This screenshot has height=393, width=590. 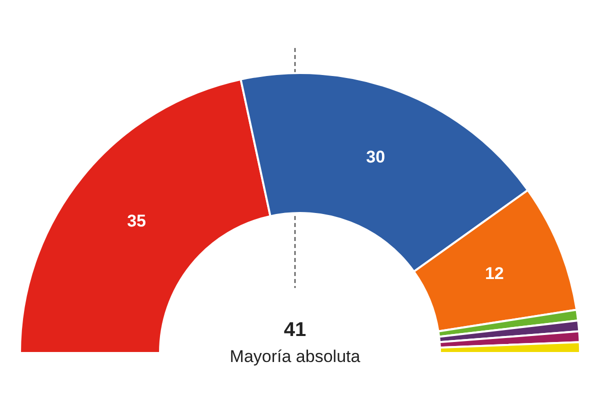 I want to click on text: 41, so click(x=295, y=330).